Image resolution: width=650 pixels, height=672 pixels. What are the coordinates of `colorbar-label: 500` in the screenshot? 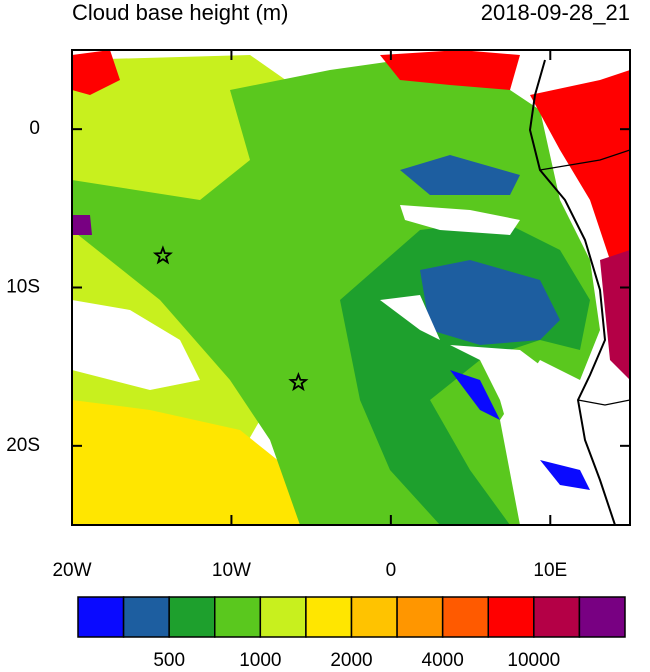 It's located at (169, 658).